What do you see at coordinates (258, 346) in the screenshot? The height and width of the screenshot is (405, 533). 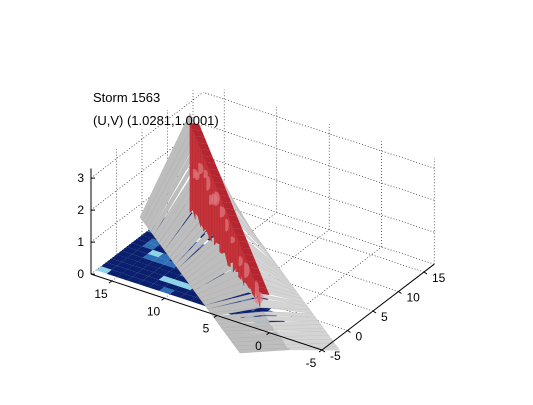 I see `x-tick-label: 0` at bounding box center [258, 346].